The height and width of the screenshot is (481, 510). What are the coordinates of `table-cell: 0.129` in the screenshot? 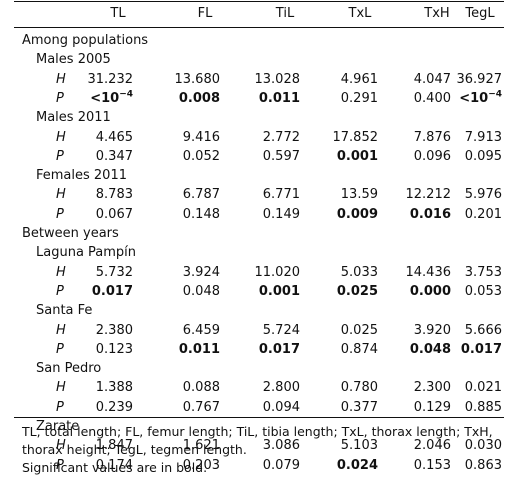 It's located at (432, 407).